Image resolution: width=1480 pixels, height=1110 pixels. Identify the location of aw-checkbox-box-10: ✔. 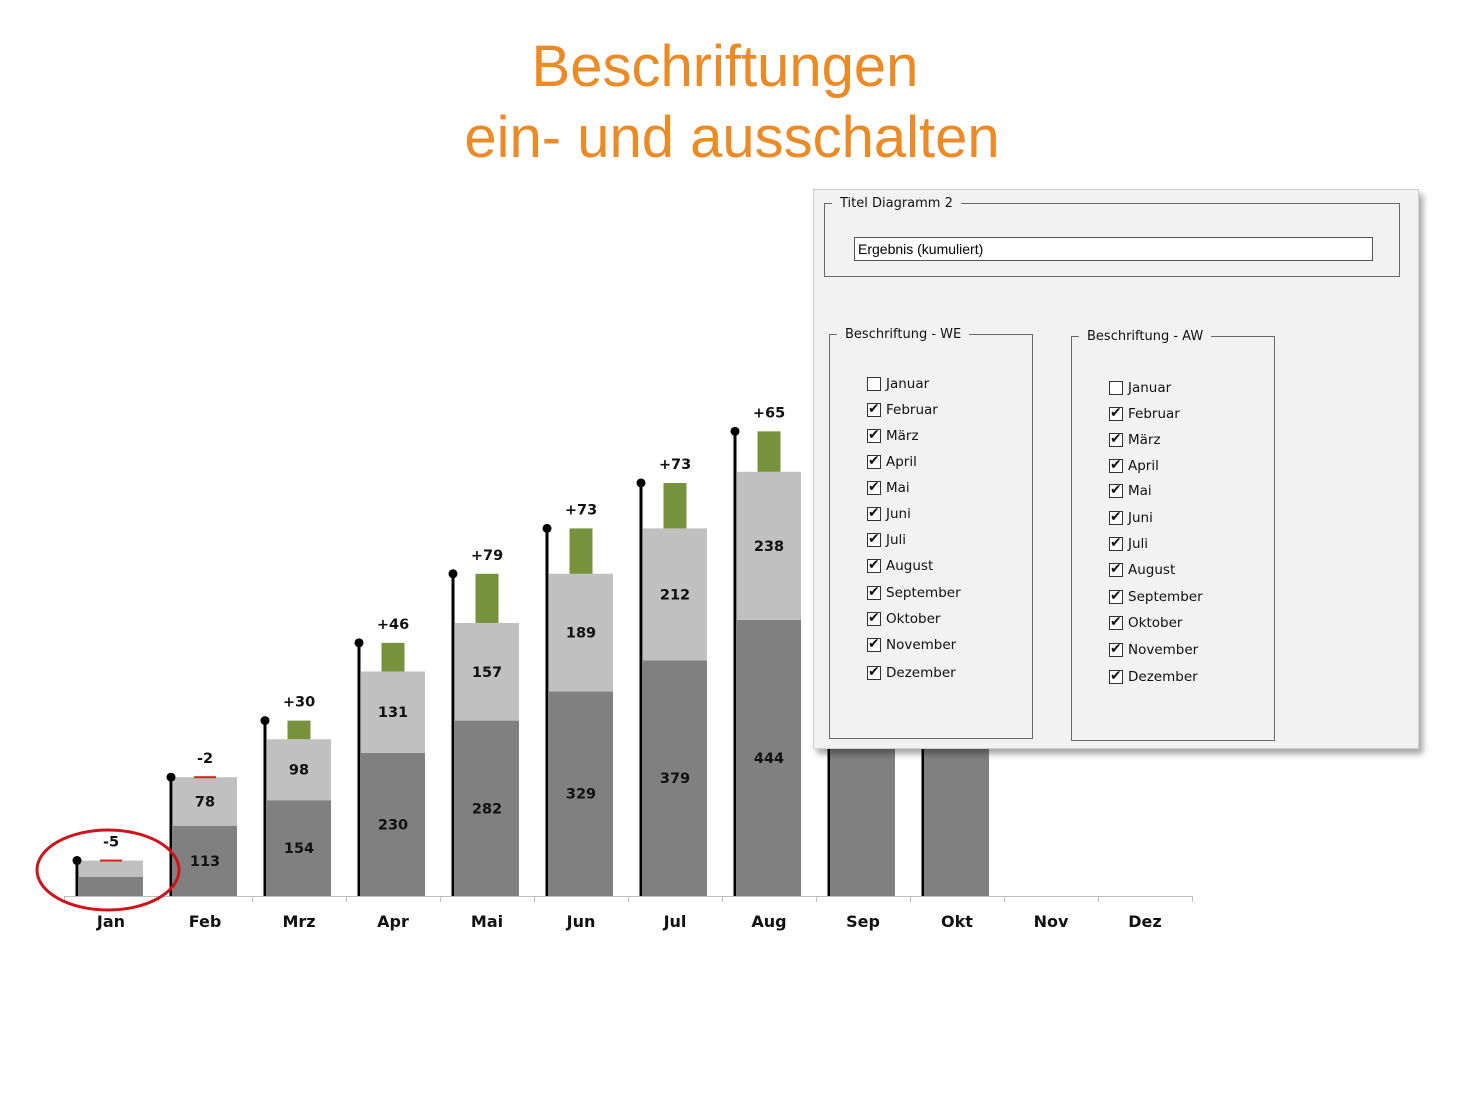
(1116, 622).